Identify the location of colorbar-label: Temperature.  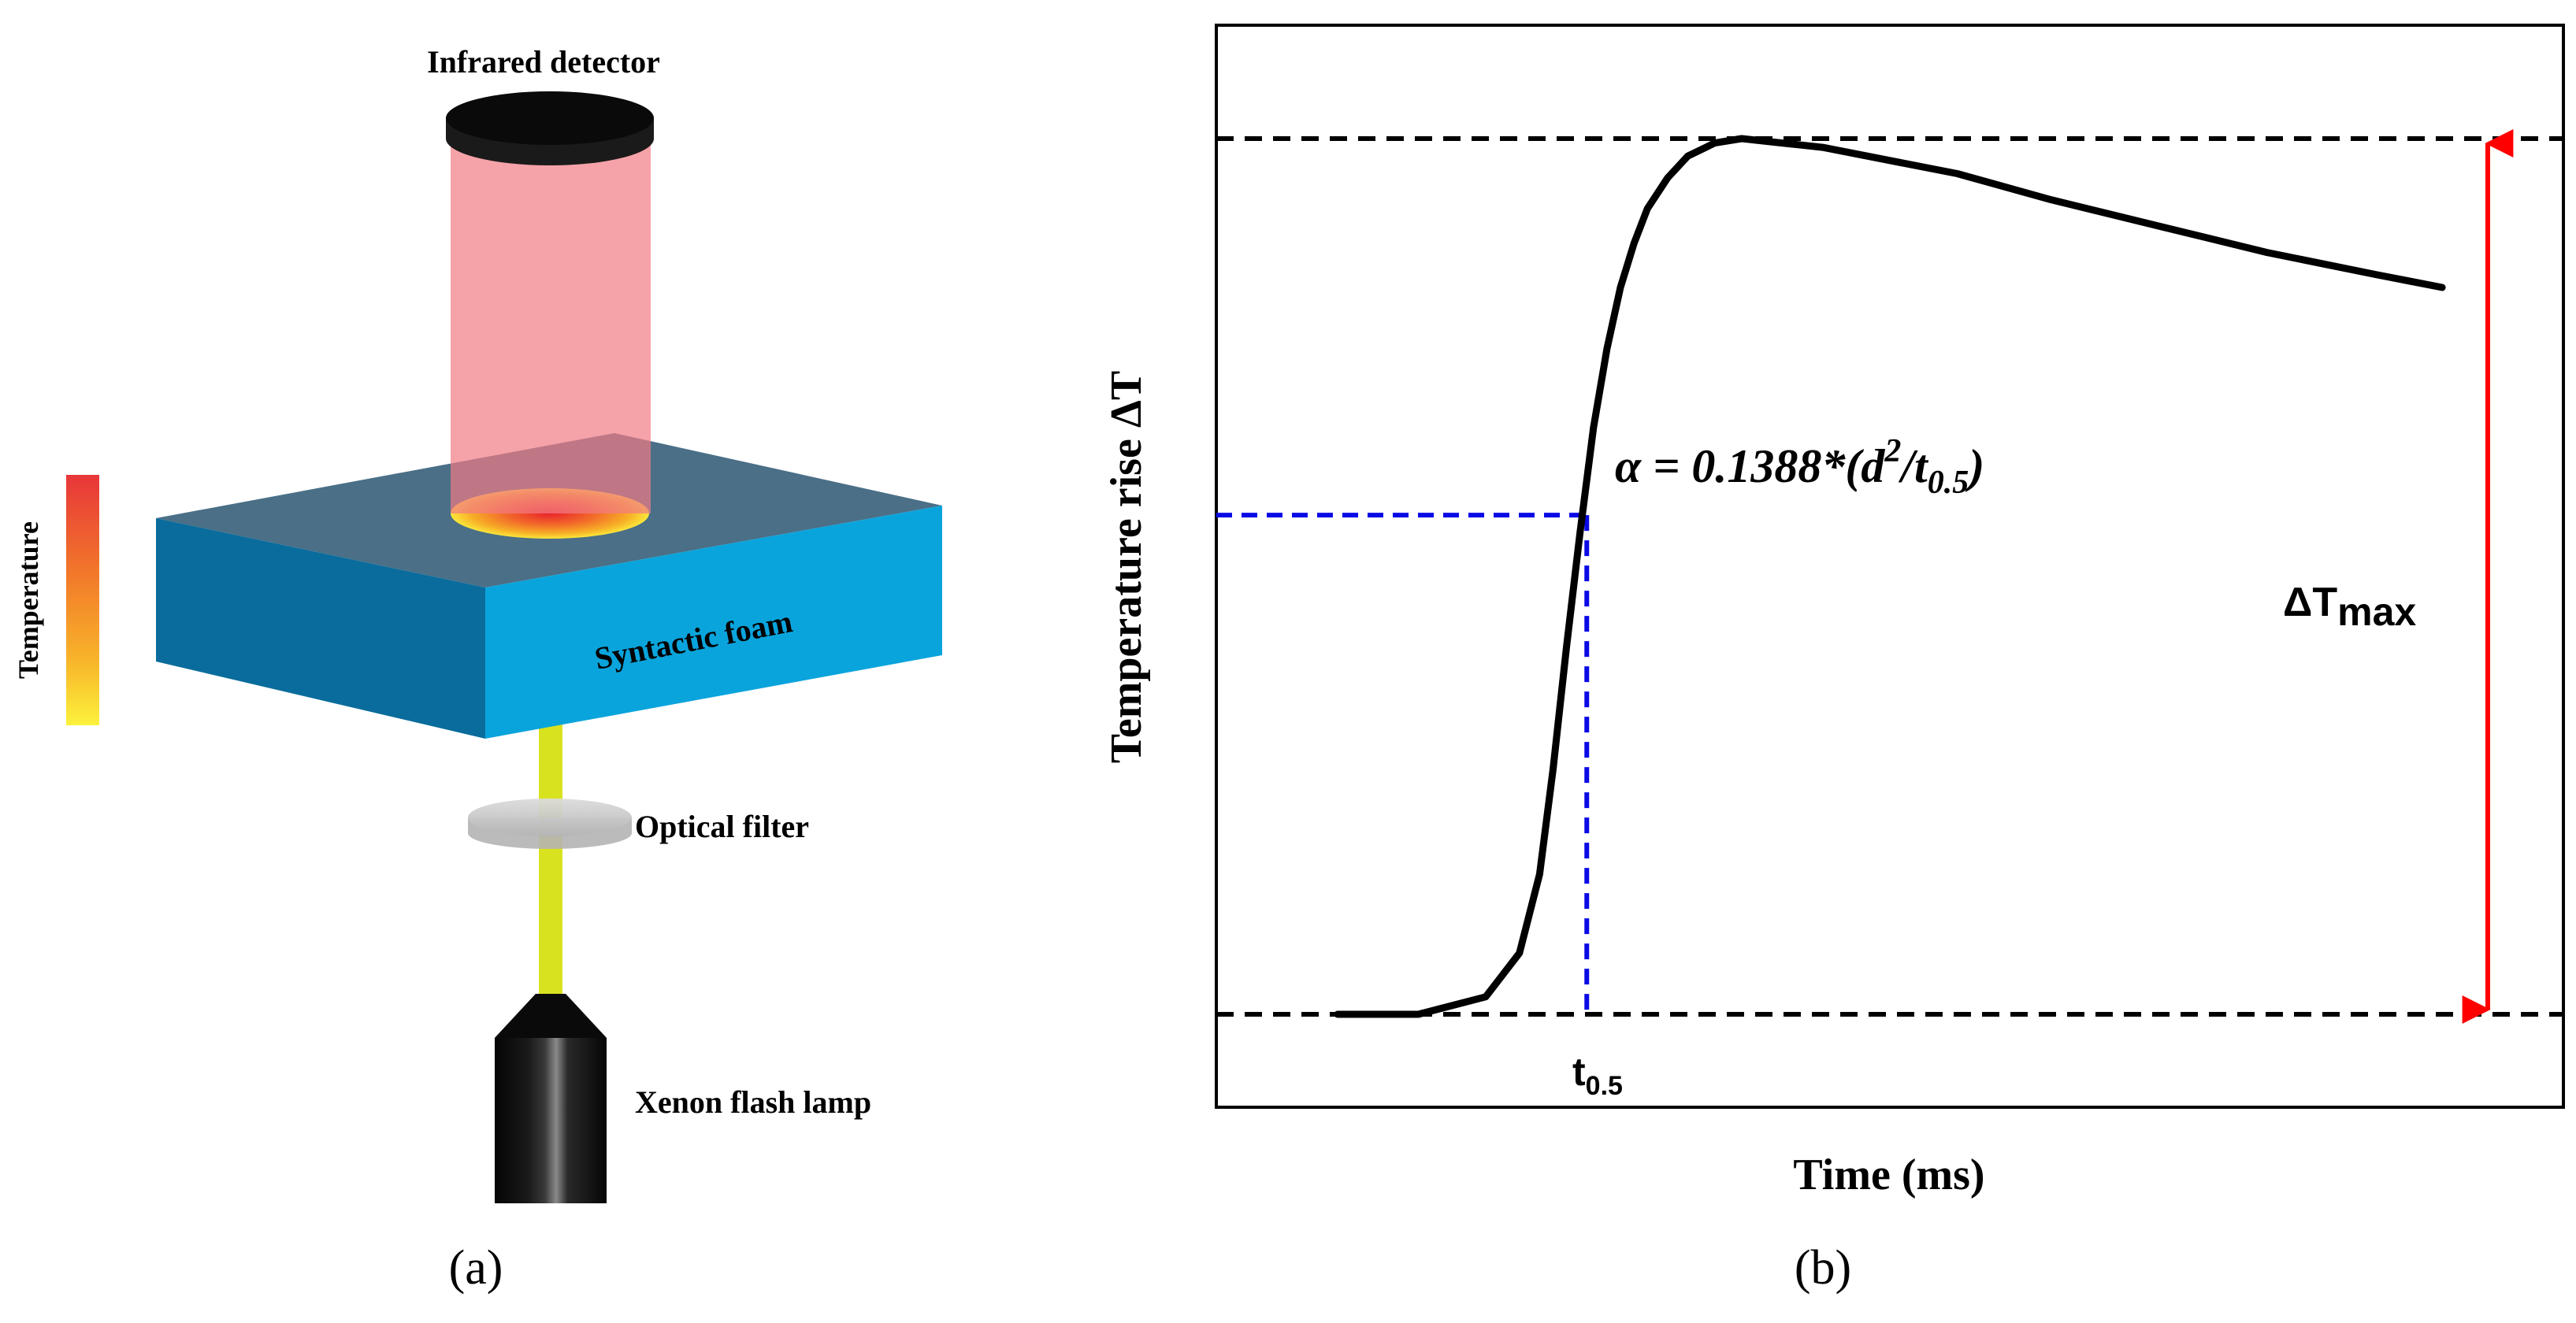
(28, 600).